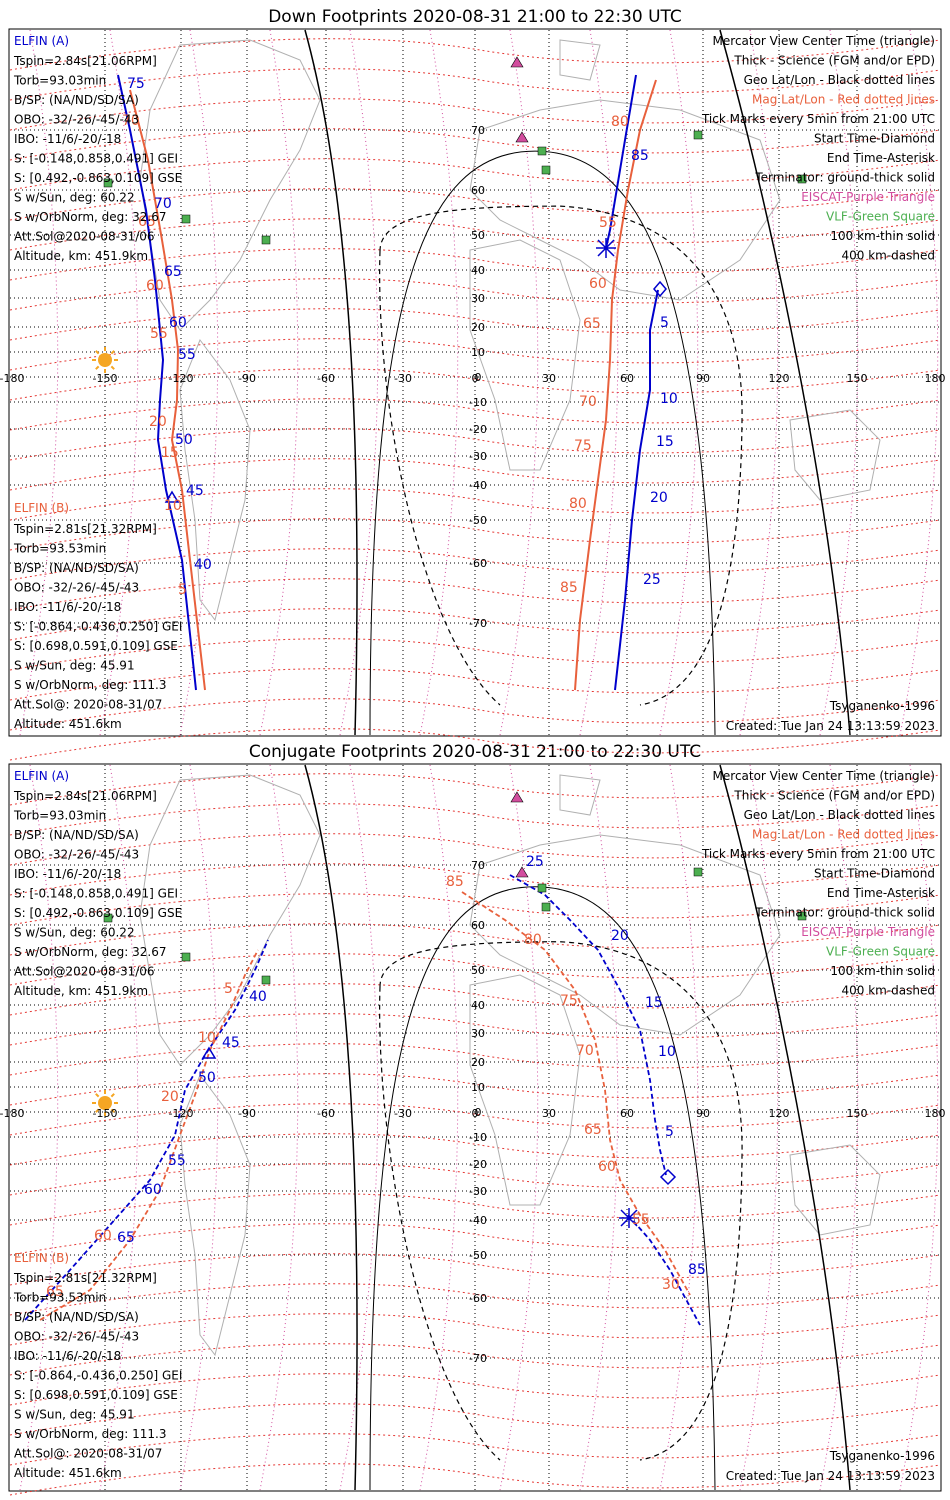  Describe the element at coordinates (703, 1113) in the screenshot. I see `lon-tick-label: 90` at that location.